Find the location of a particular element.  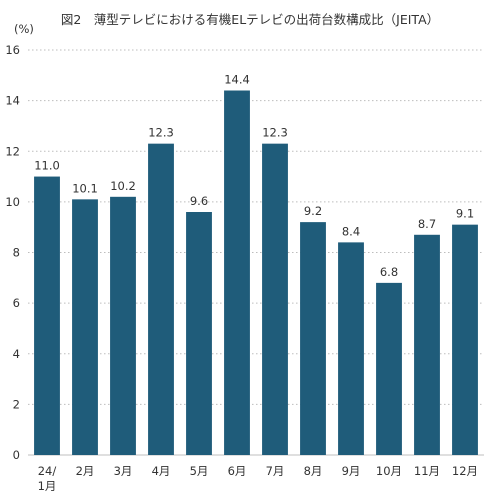

data-label: 9.2 is located at coordinates (313, 211).